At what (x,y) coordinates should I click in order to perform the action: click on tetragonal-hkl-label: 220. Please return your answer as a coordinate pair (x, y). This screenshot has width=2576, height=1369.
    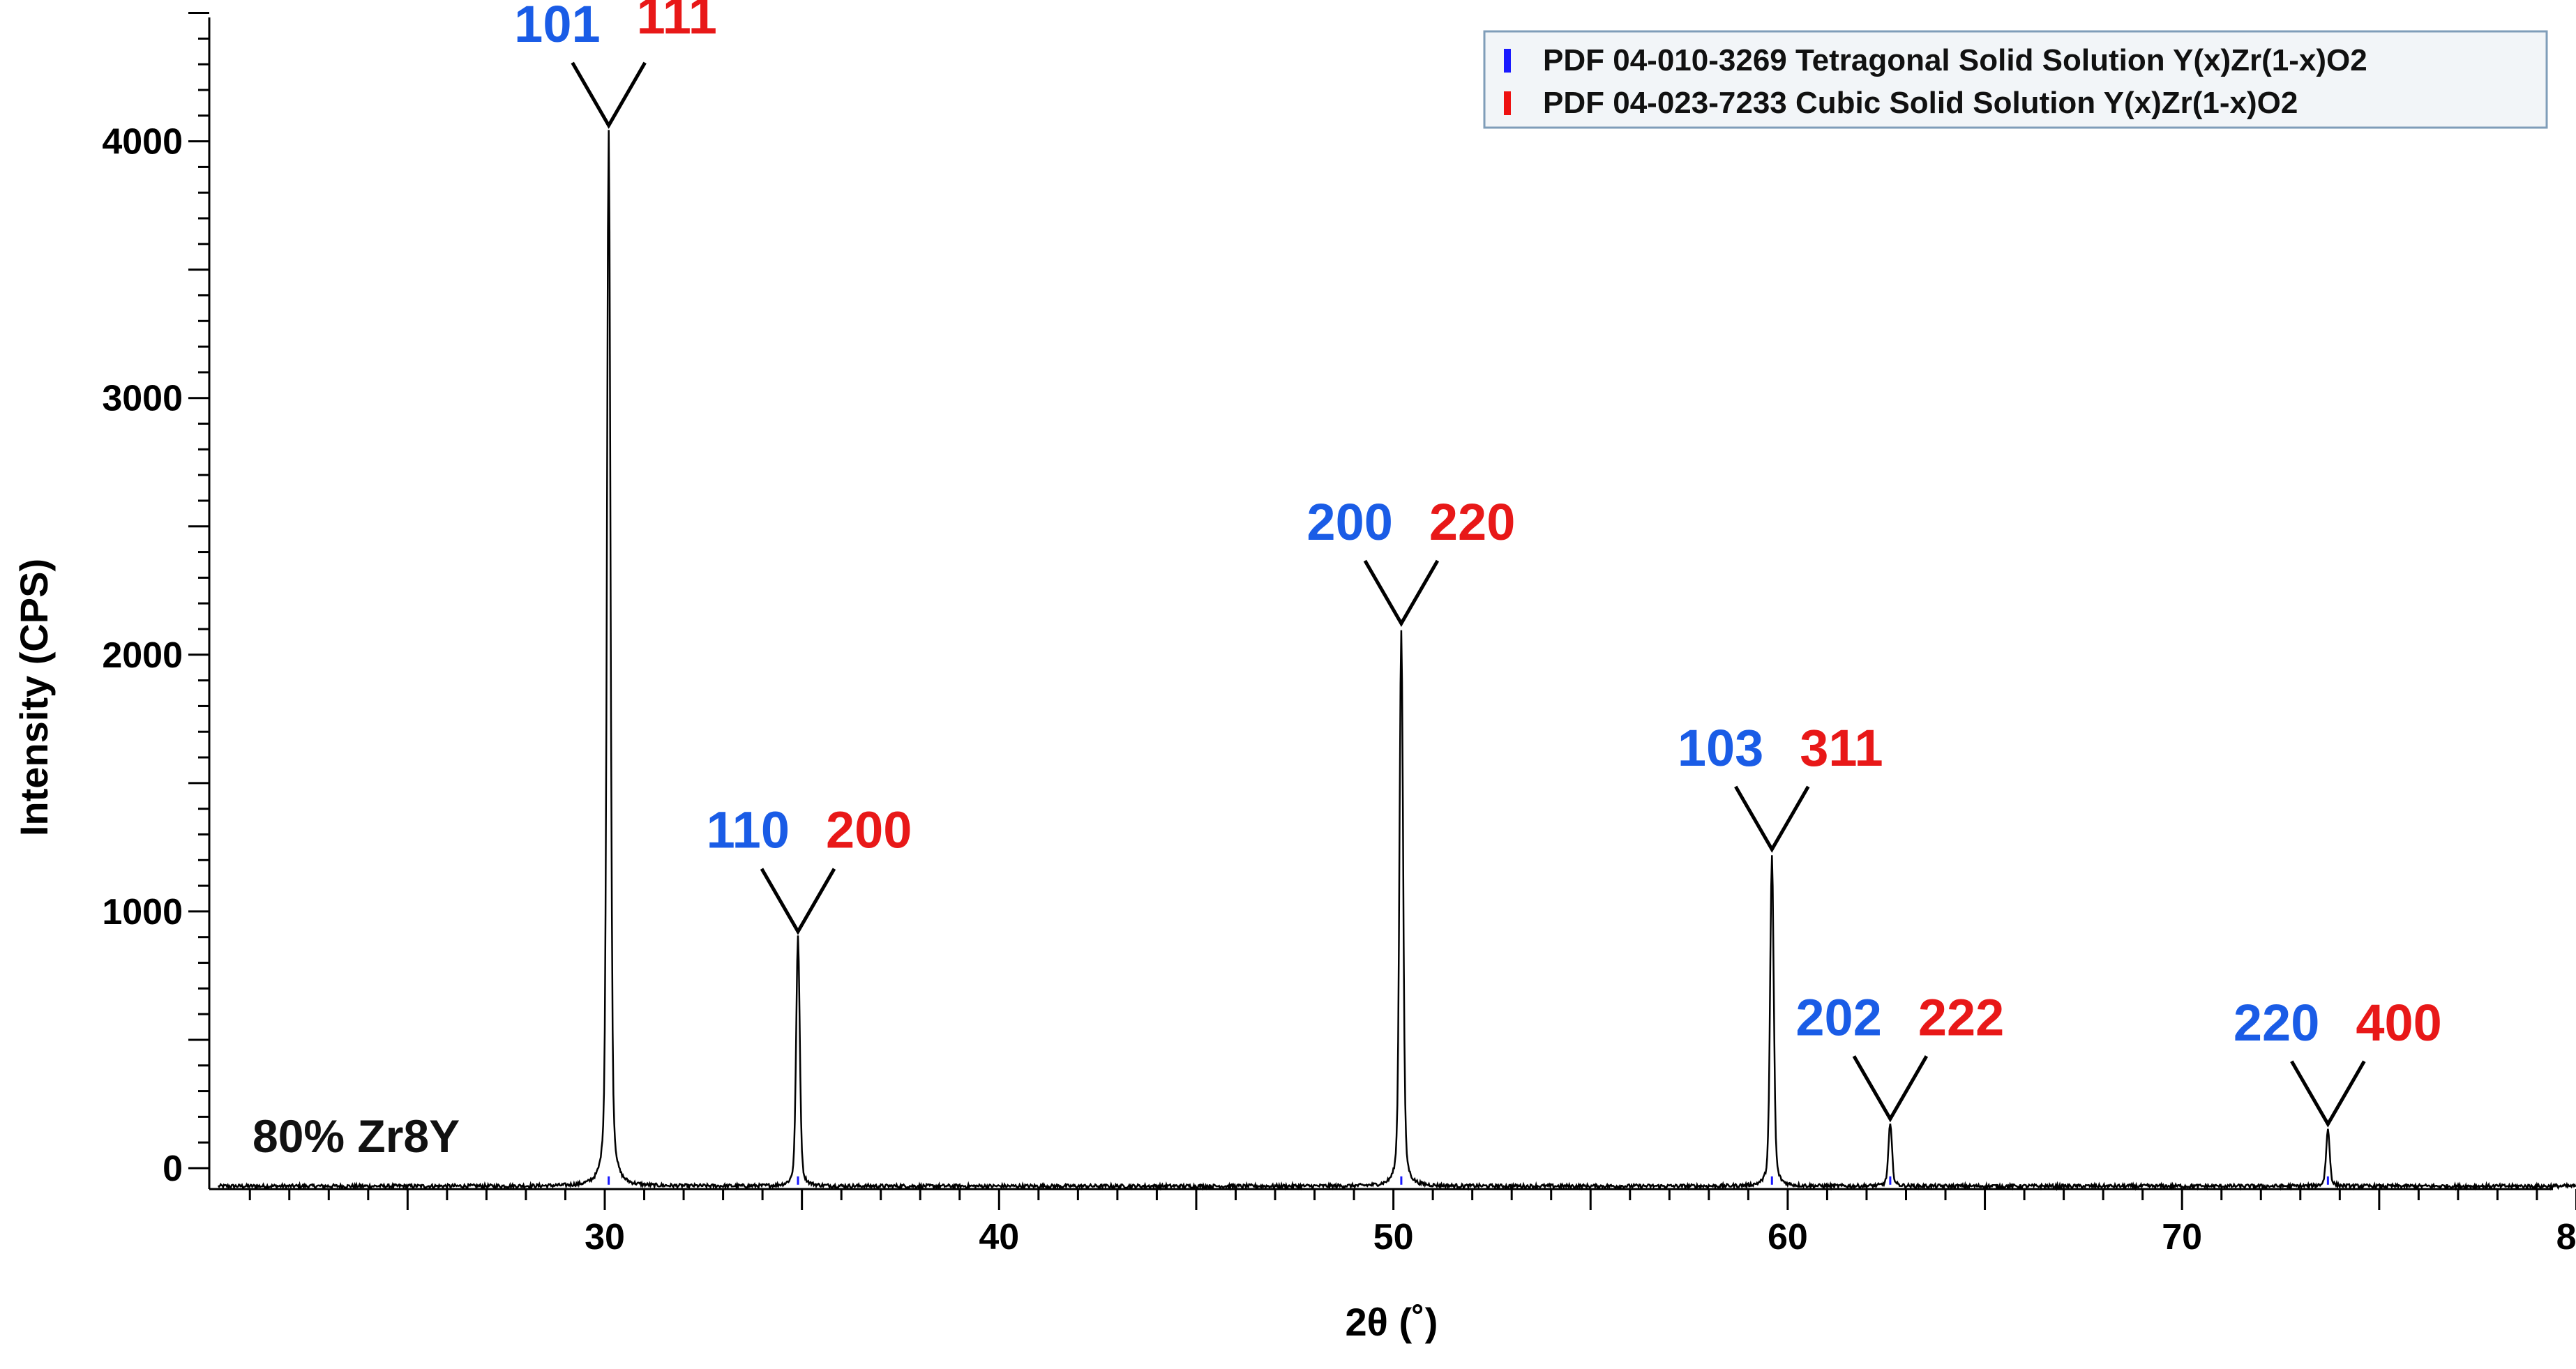
    Looking at the image, I should click on (2276, 1023).